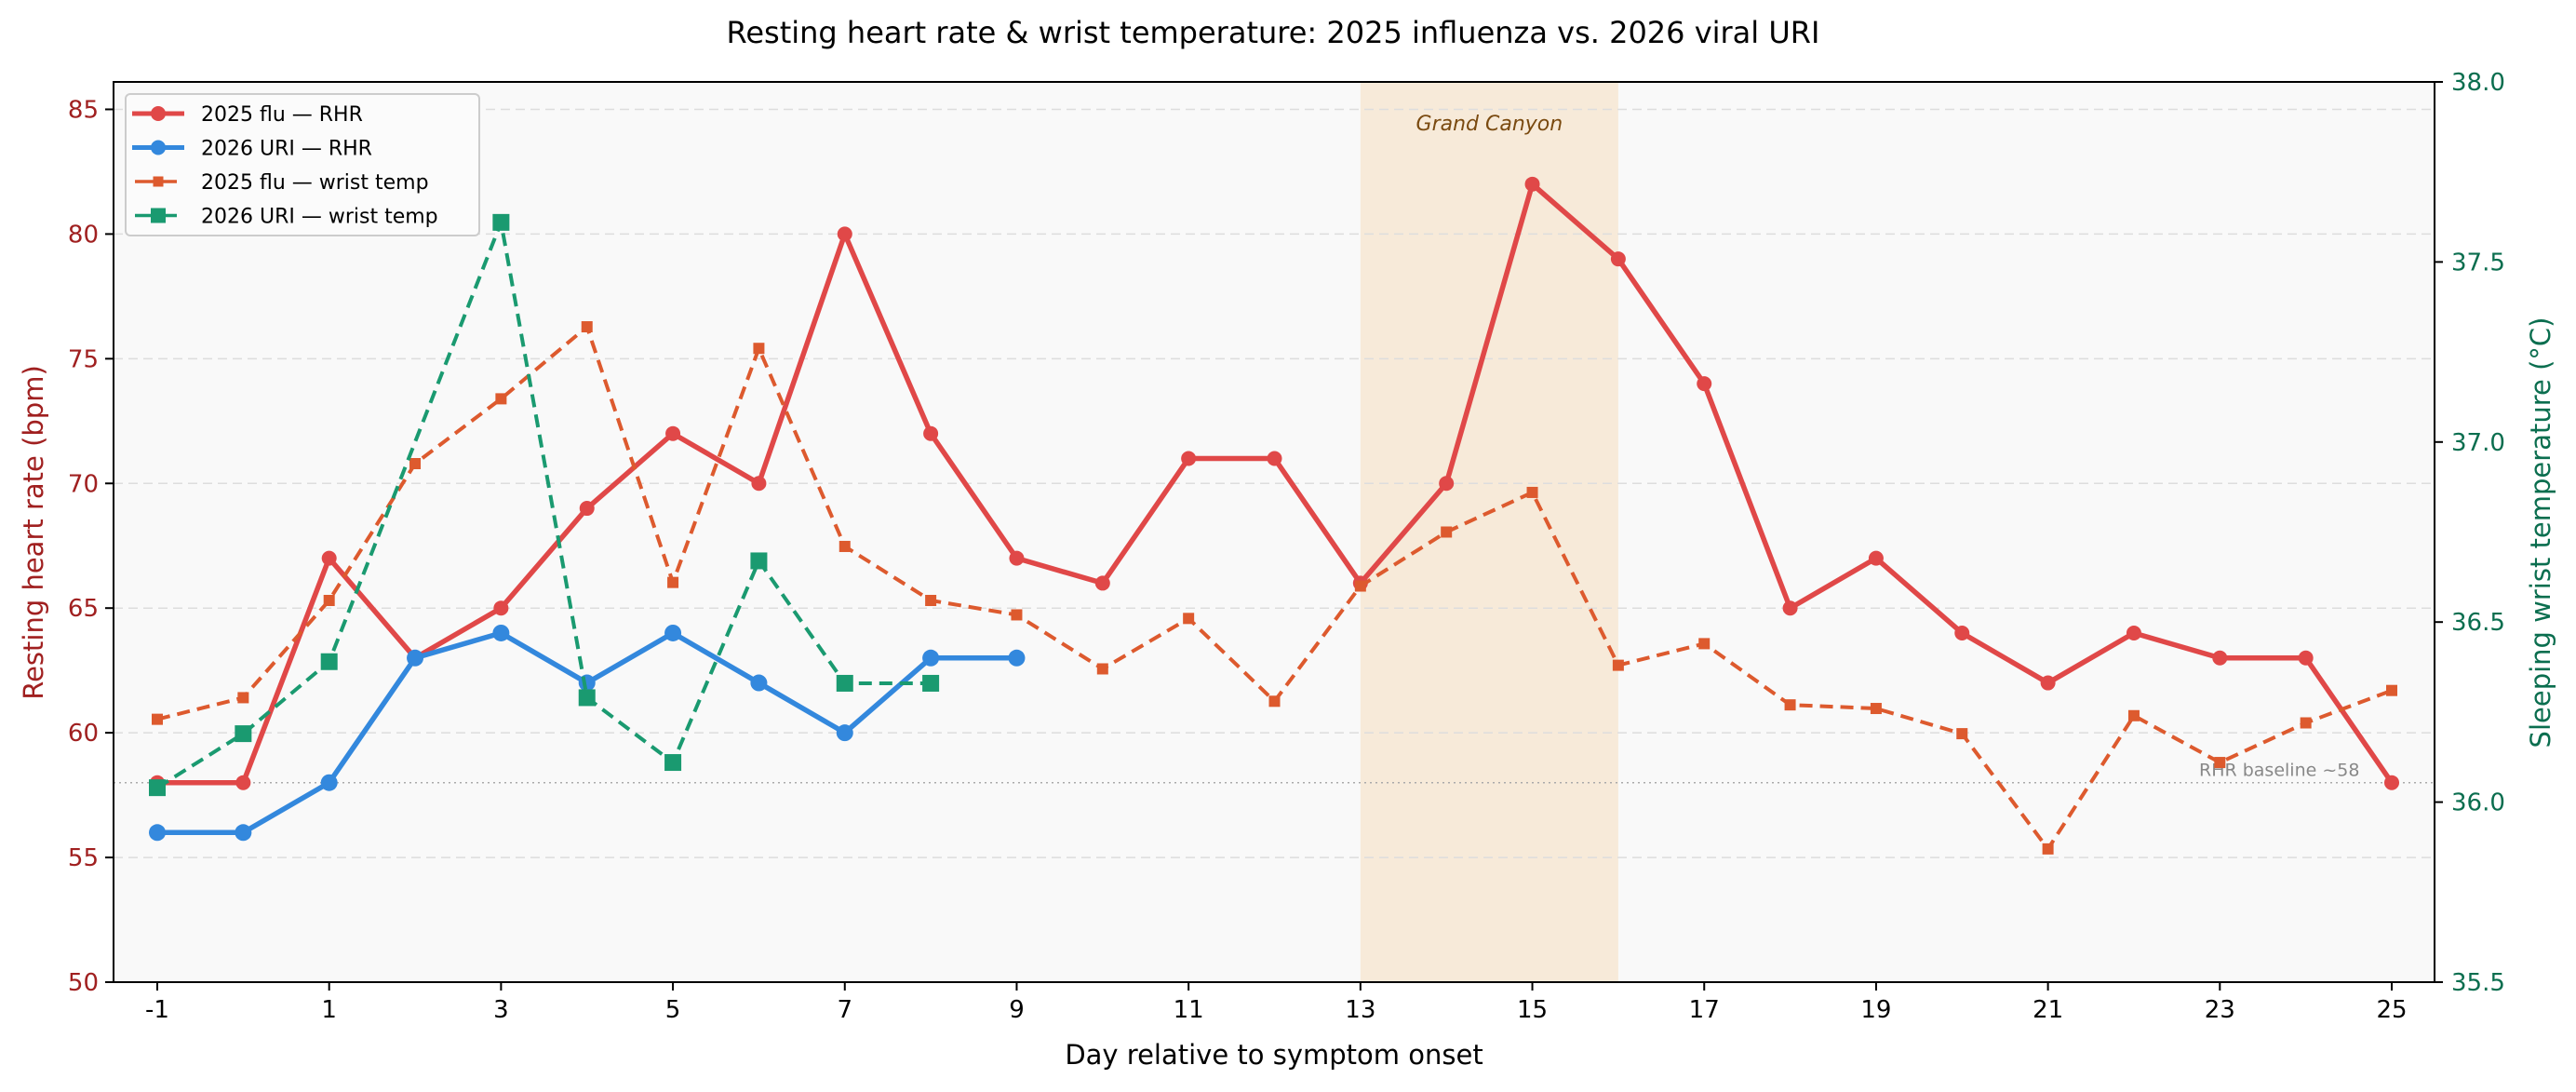 This screenshot has height=1092, width=2576. What do you see at coordinates (282, 115) in the screenshot?
I see `legend-label: 2025 flu — RHR` at bounding box center [282, 115].